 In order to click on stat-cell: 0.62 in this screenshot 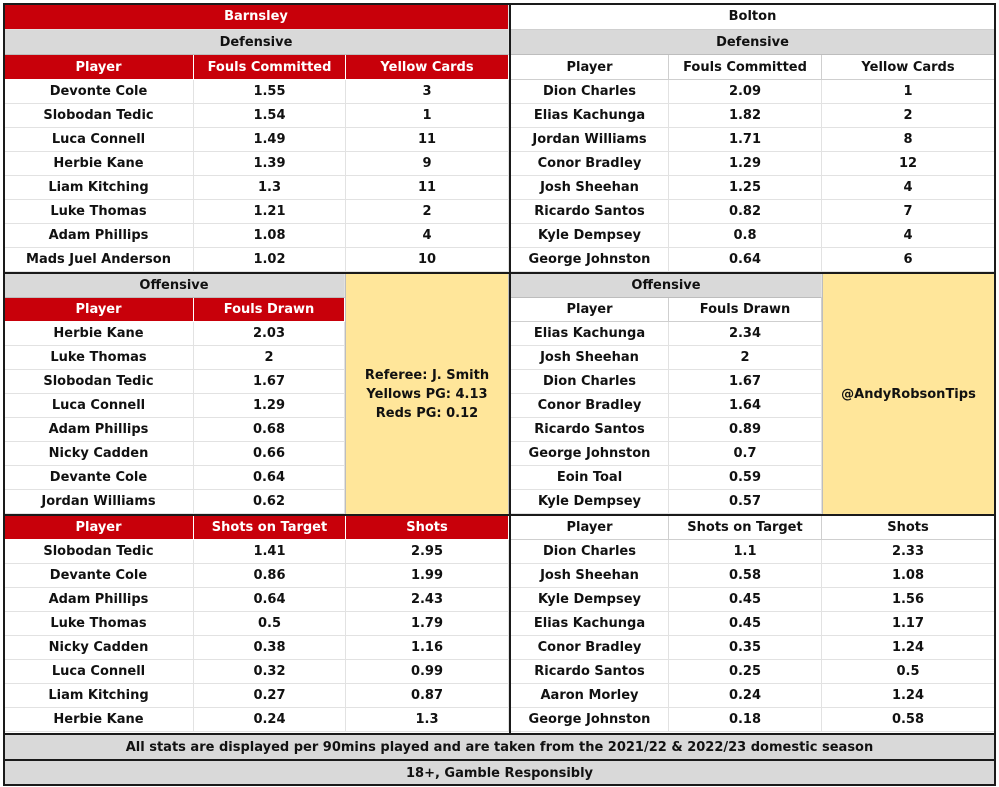, I will do `click(269, 502)`.